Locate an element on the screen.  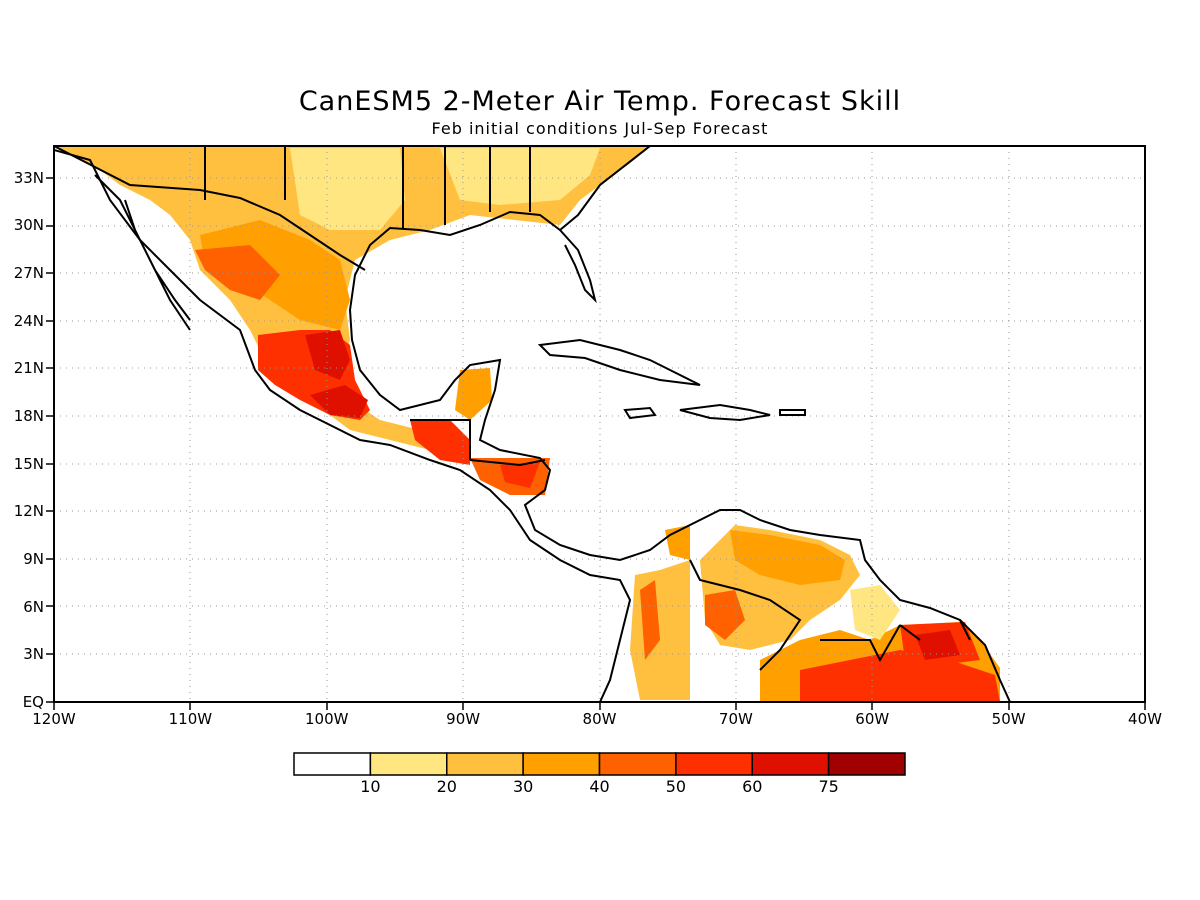
colorbar-label: 60 is located at coordinates (752, 786).